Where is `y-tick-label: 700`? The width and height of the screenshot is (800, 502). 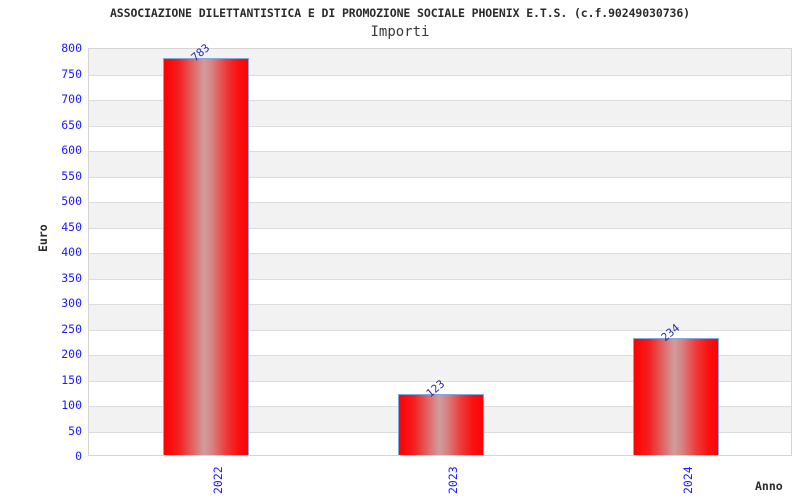 y-tick-label: 700 is located at coordinates (71, 99).